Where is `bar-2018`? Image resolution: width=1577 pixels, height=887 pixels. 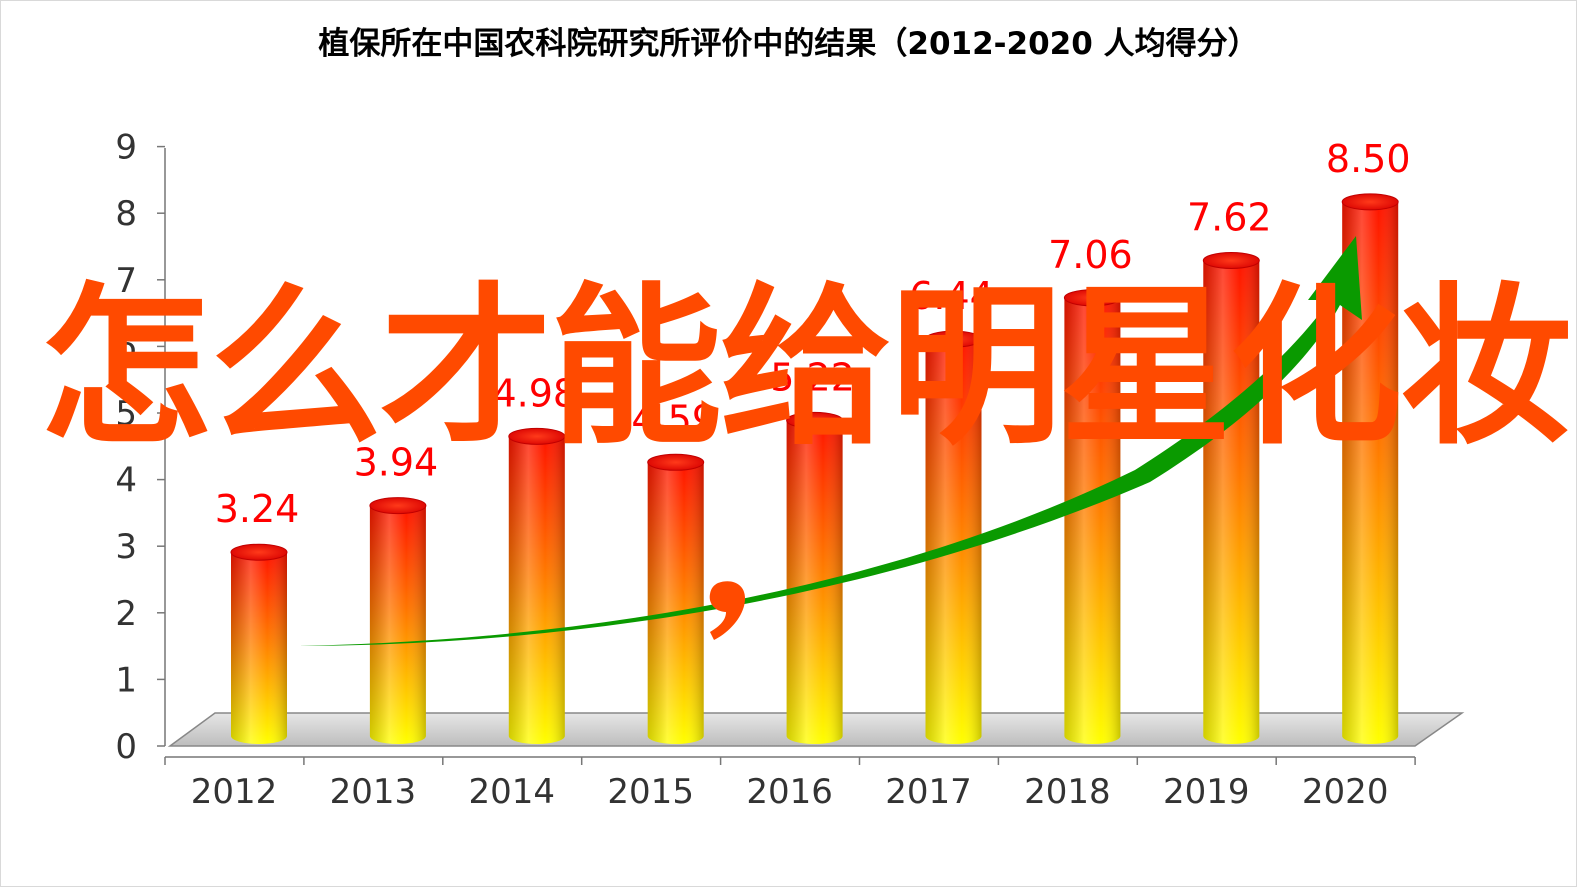
bar-2018 is located at coordinates (1092, 516).